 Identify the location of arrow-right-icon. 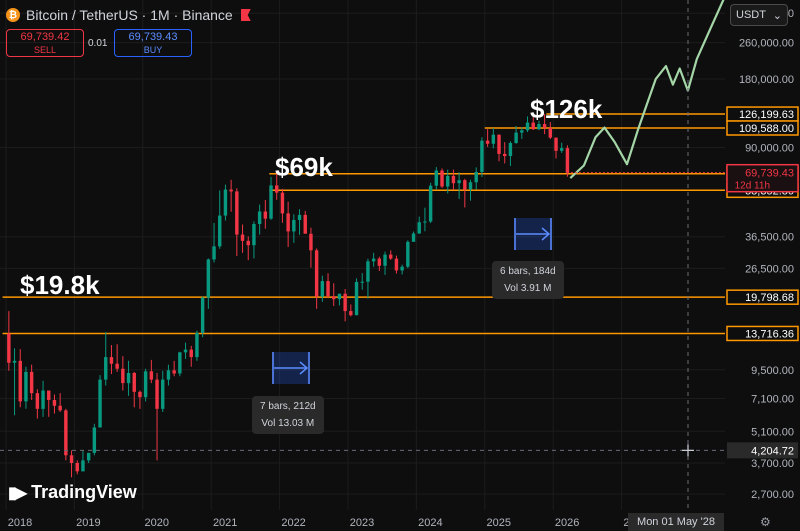
(533, 234).